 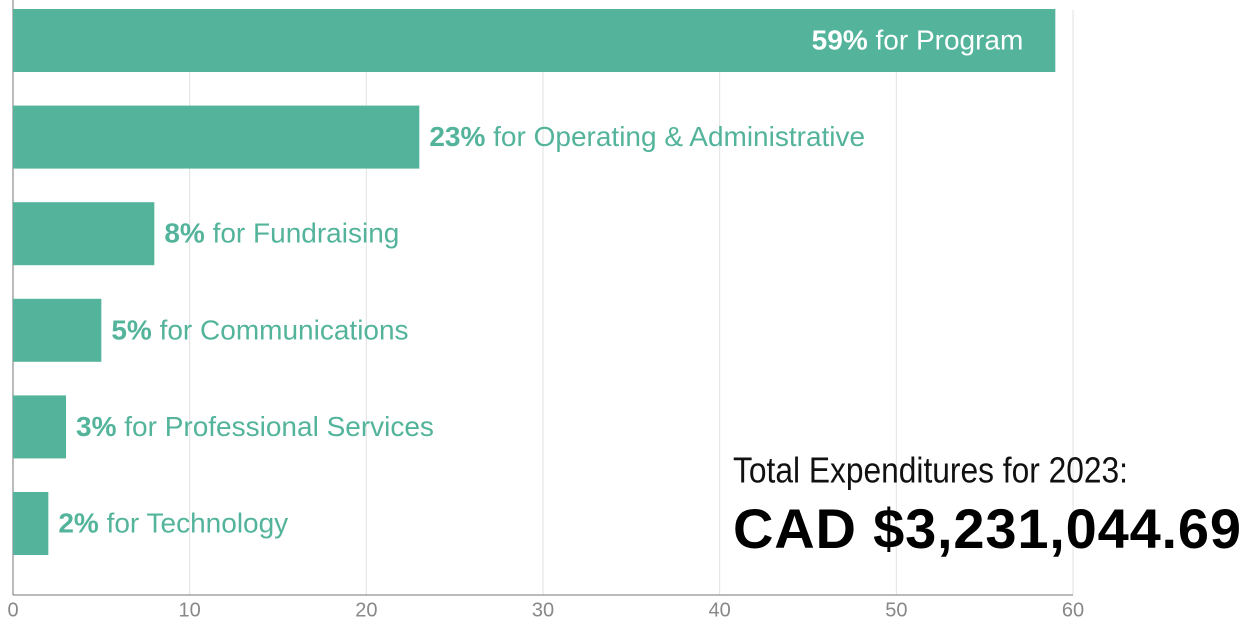 I want to click on x-tick-label: 50, so click(x=896, y=610).